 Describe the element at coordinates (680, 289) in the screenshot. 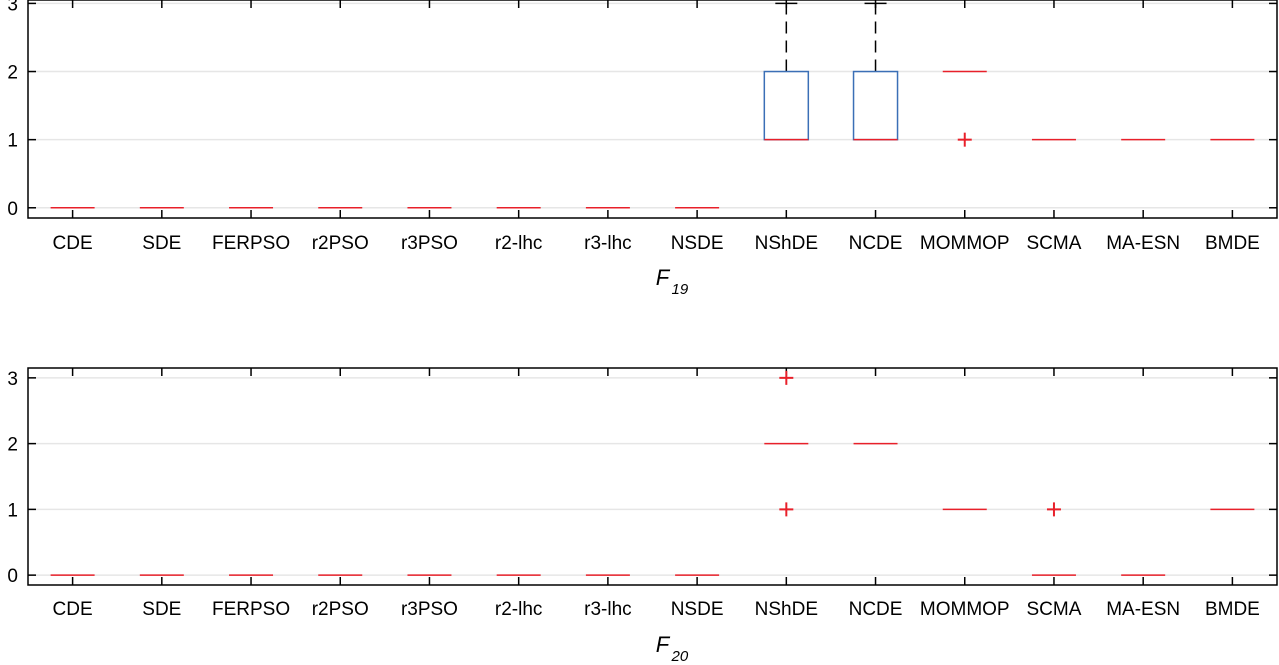

I see `panel-title-subscript: 19` at that location.